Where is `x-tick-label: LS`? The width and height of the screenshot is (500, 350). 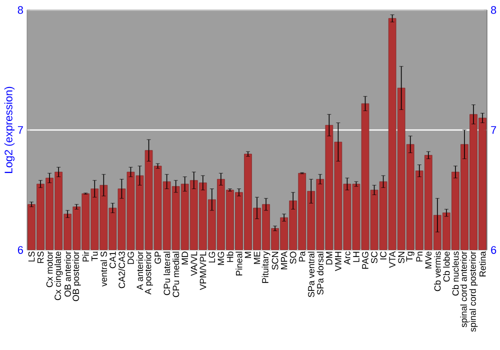
x-tick-label: LS is located at coordinates (31, 257).